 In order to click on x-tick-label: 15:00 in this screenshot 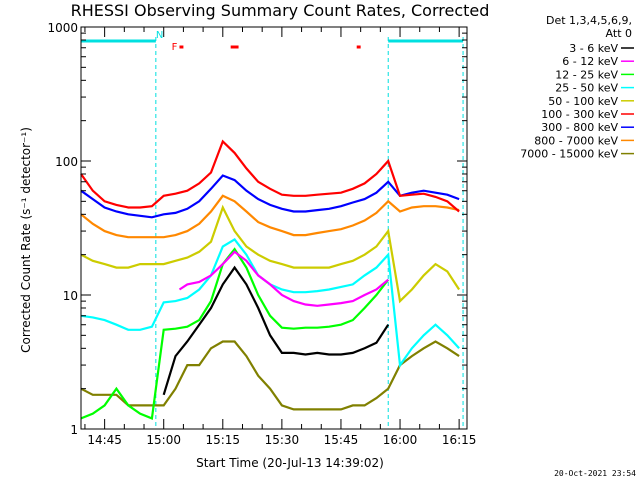, I will do `click(163, 440)`.